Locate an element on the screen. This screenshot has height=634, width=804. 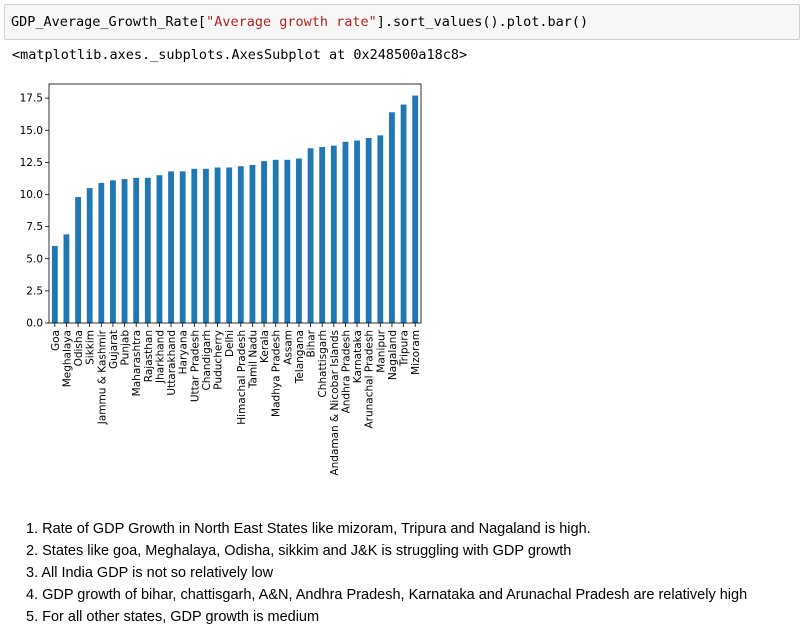
x-tick-label: Uttarakhand is located at coordinates (172, 363).